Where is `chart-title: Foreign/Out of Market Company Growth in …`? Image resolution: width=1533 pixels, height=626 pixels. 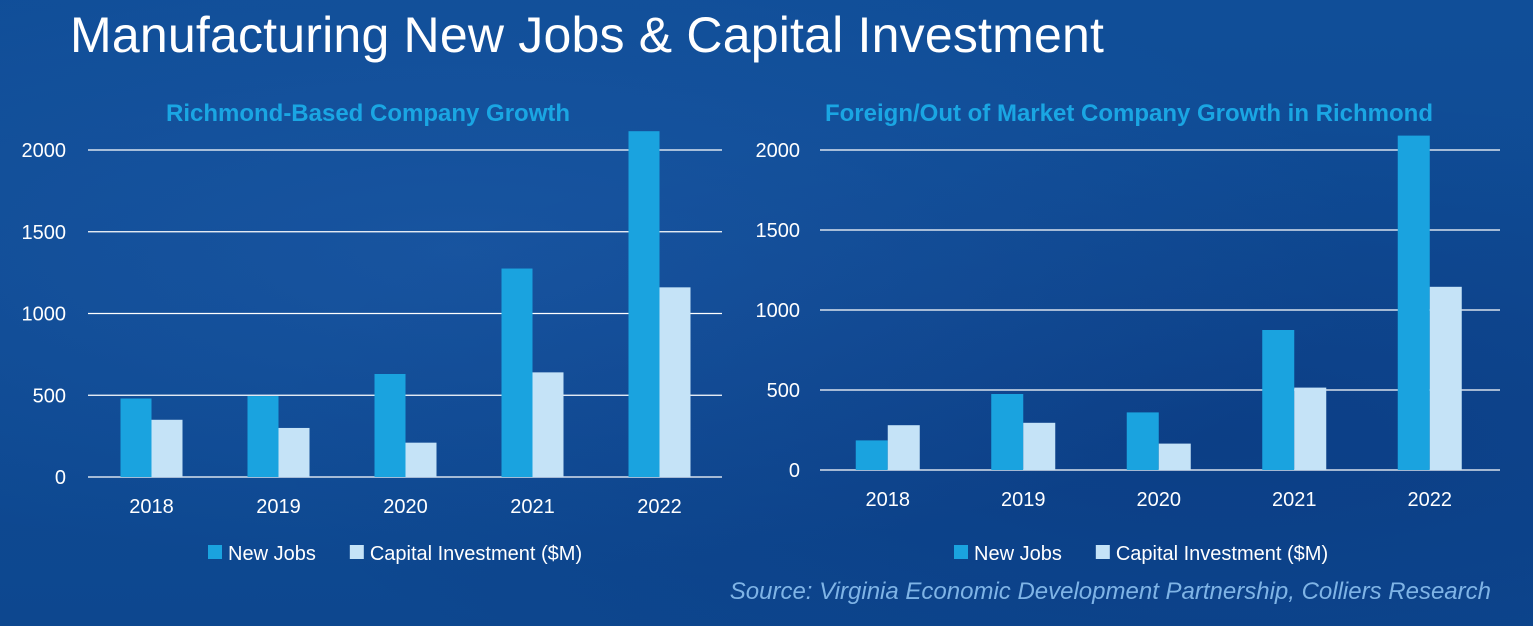
chart-title: Foreign/Out of Market Company Growth in … is located at coordinates (1129, 113).